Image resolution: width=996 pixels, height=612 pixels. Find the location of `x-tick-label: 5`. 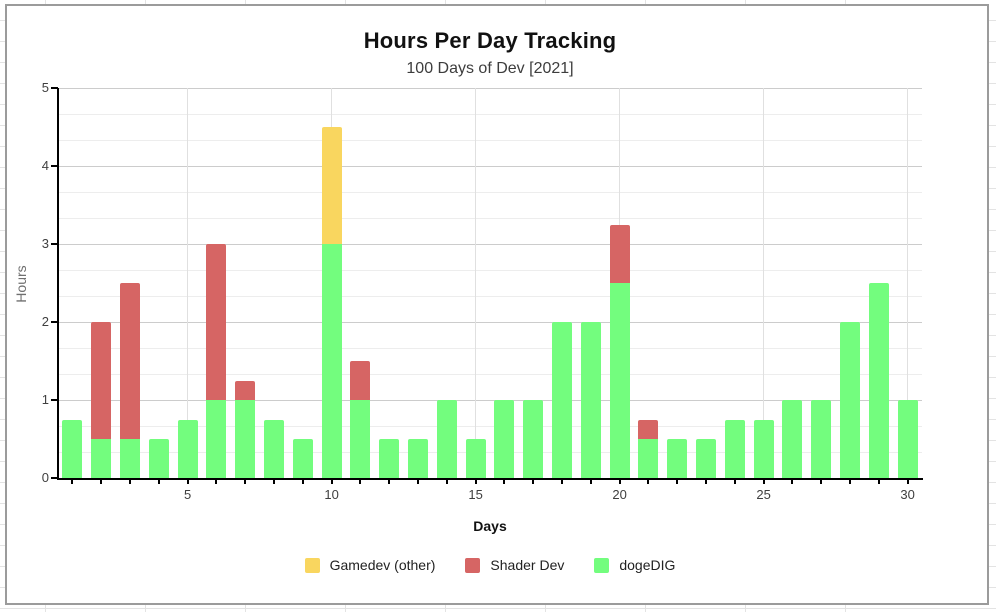

x-tick-label: 5 is located at coordinates (187, 494).